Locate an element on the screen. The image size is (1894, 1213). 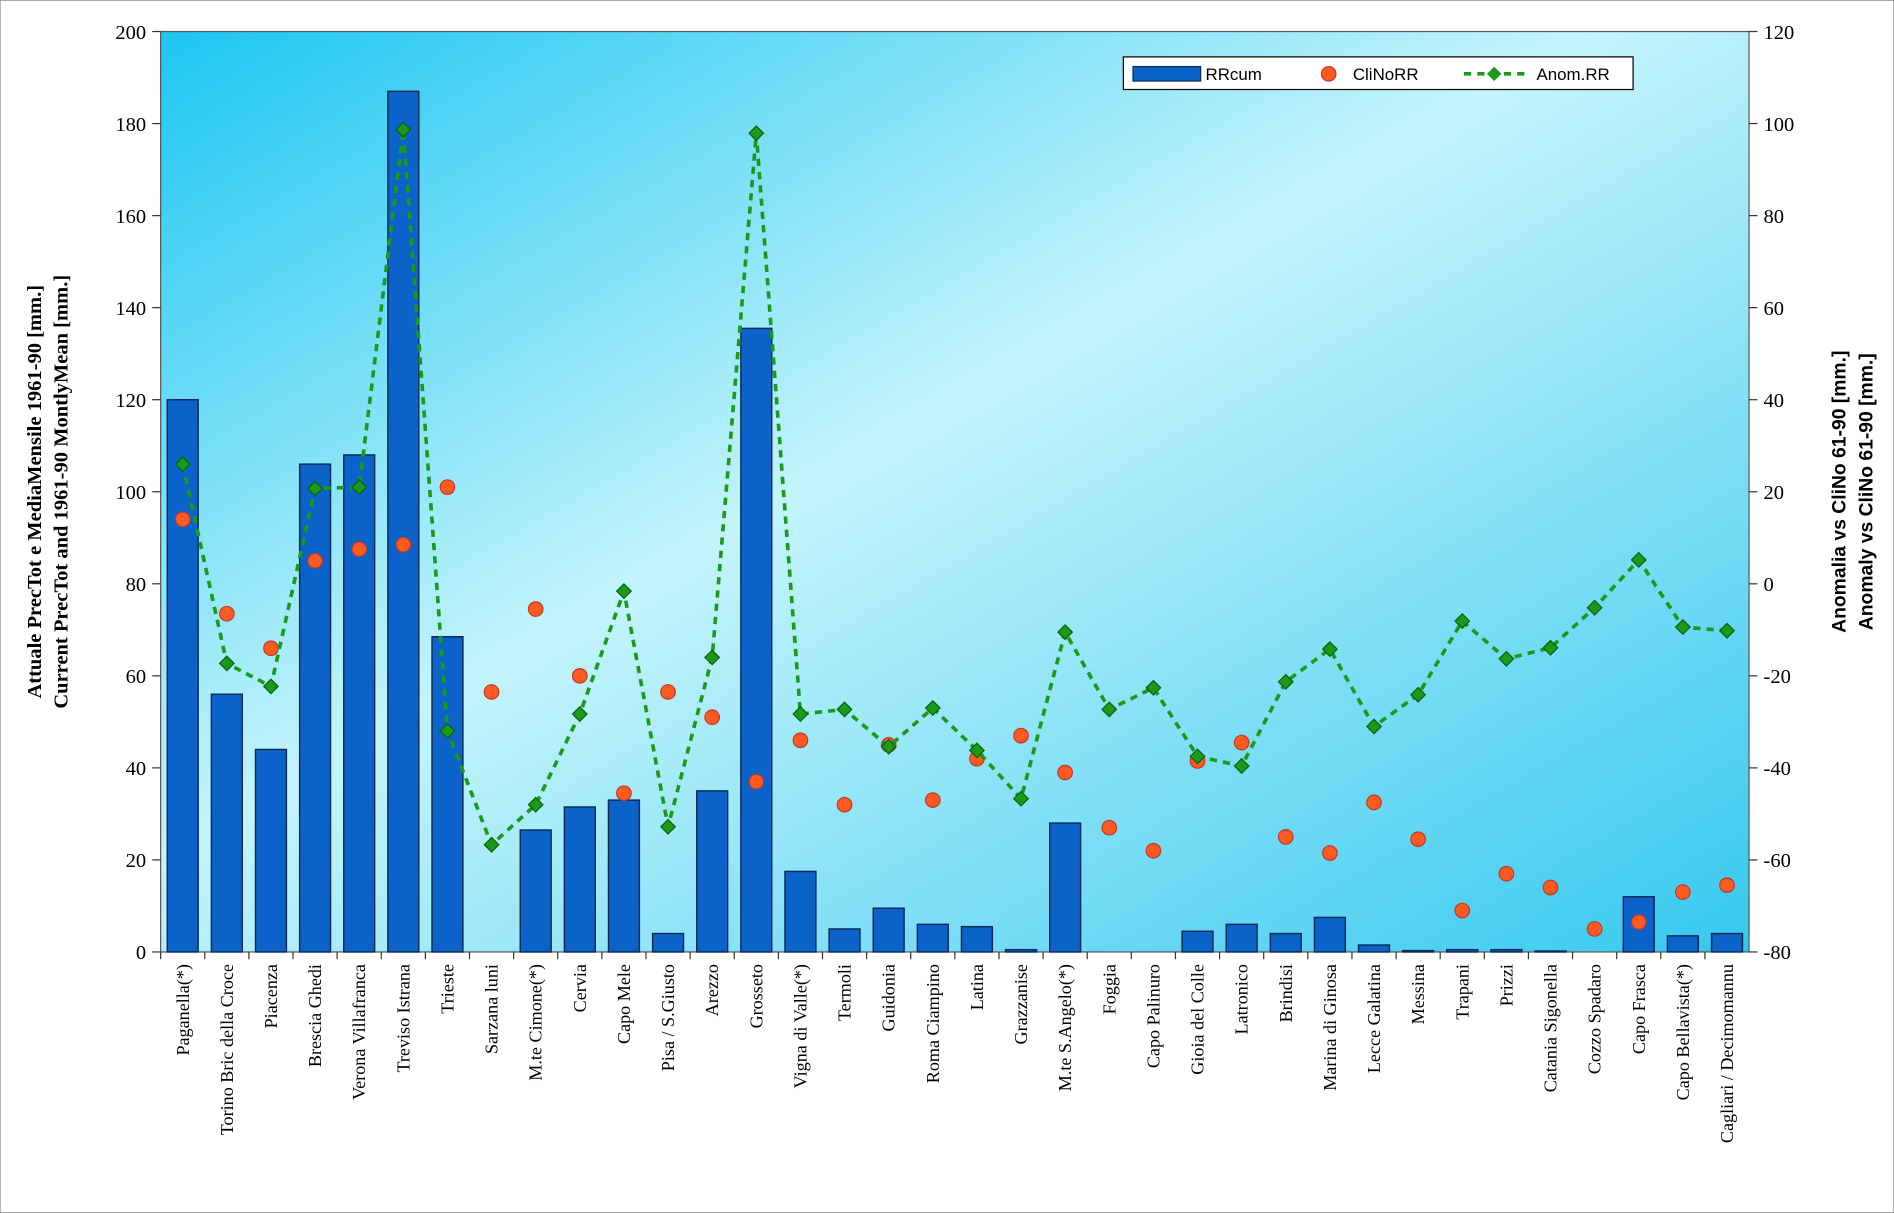
y-tick-label: 60 is located at coordinates (136, 677).